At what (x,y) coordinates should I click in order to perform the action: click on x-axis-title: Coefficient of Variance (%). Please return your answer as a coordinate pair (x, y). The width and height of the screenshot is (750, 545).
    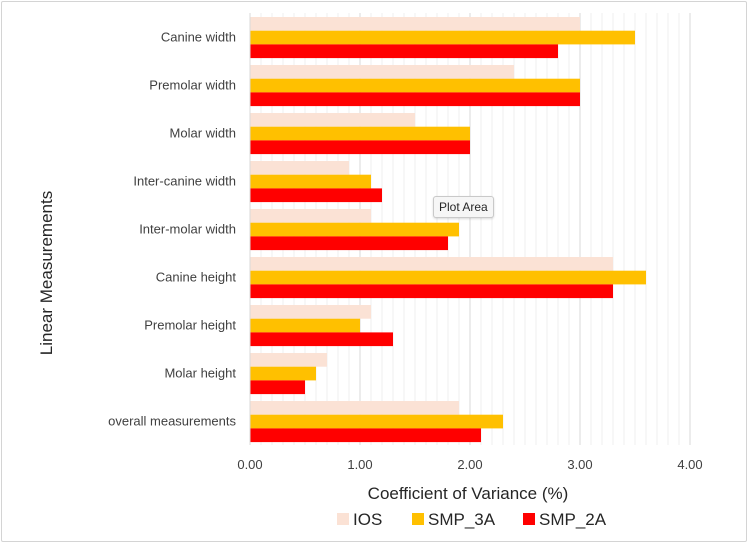
    Looking at the image, I should click on (468, 493).